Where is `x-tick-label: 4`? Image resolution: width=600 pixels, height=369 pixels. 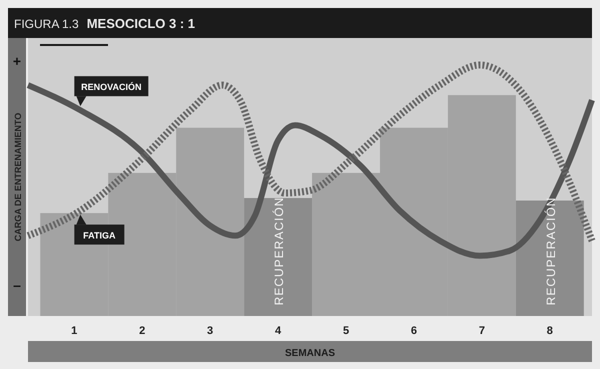
x-tick-label: 4 is located at coordinates (278, 331).